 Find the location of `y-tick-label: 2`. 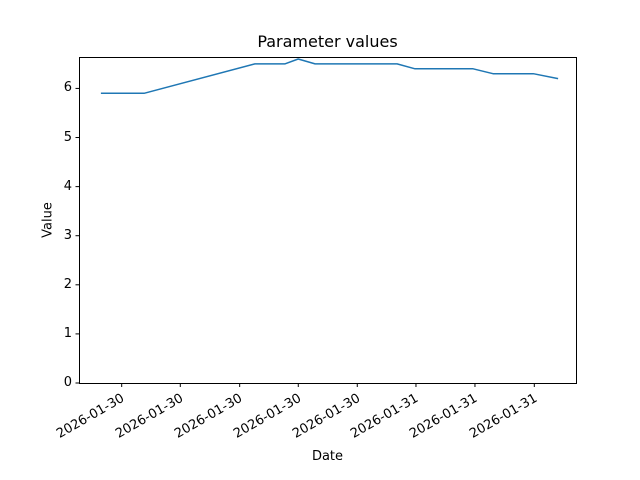

y-tick-label: 2 is located at coordinates (67, 284).